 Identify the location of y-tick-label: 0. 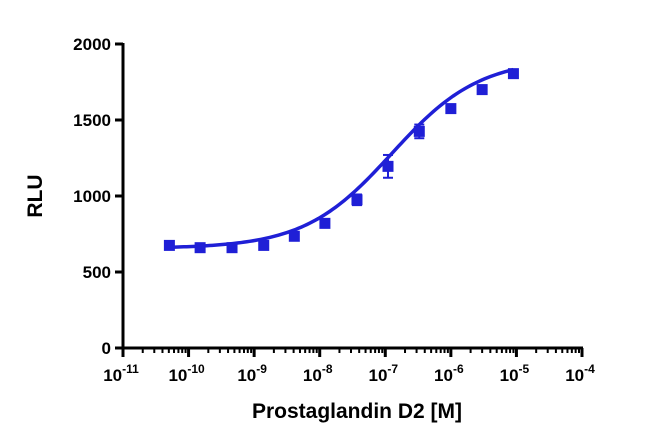
(106, 348).